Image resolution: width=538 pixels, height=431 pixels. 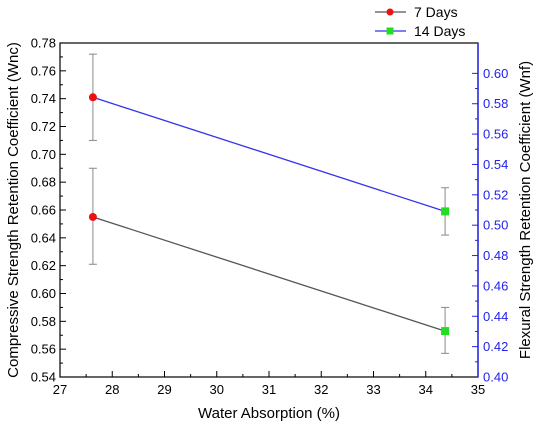 What do you see at coordinates (495, 164) in the screenshot?
I see `y-right-tick-label: 0.54` at bounding box center [495, 164].